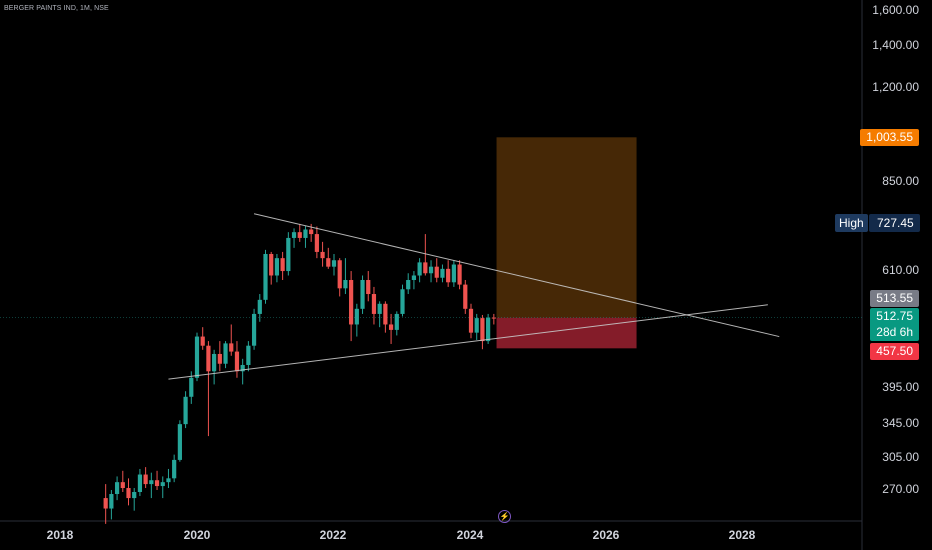 This screenshot has height=550, width=932. What do you see at coordinates (504, 516) in the screenshot?
I see `lightning-icon: ⚡` at bounding box center [504, 516].